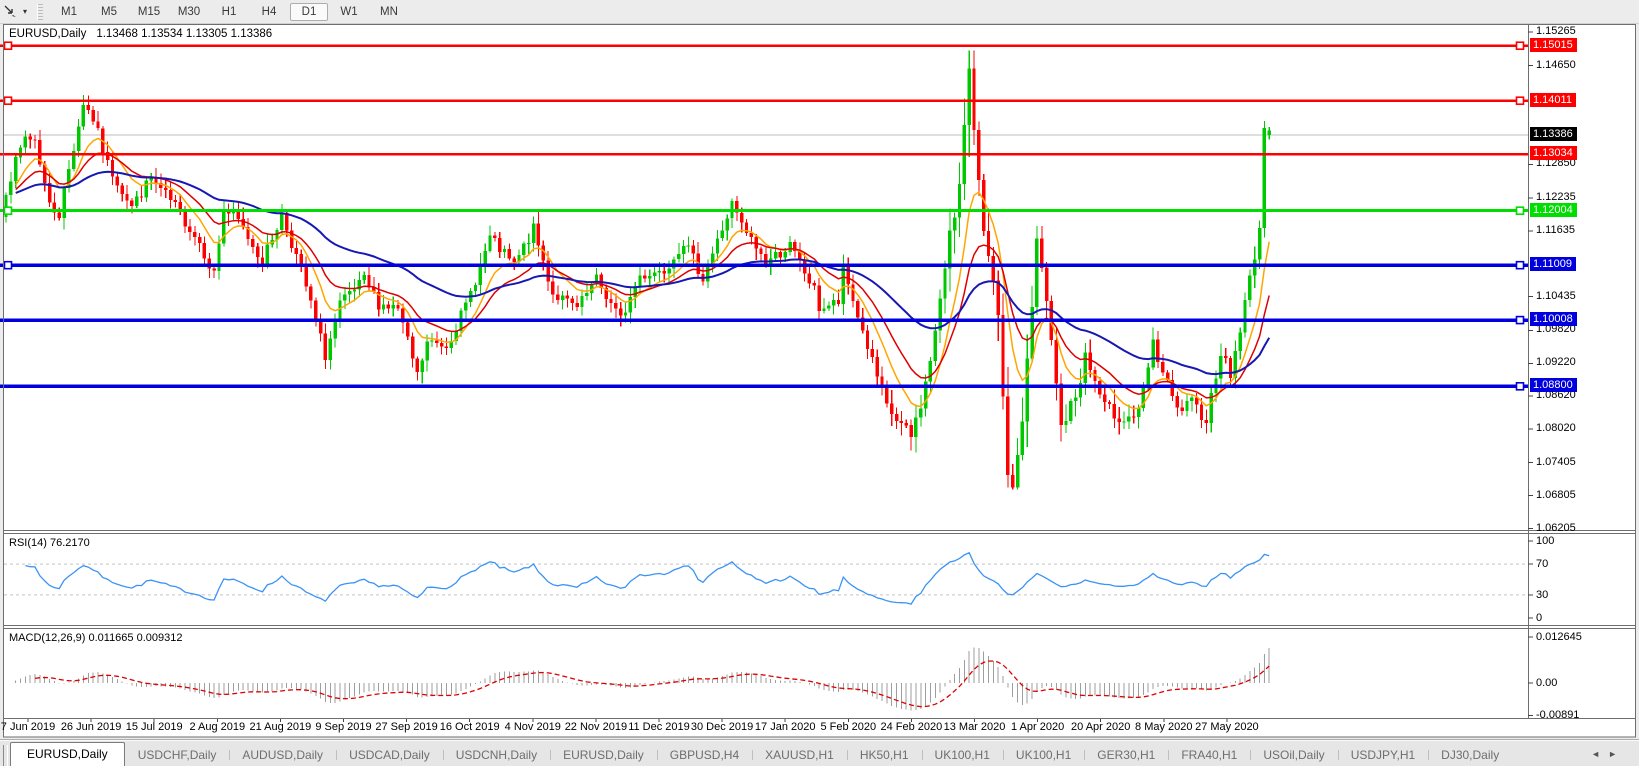  I want to click on tf-button-h4: H4, so click(269, 11).